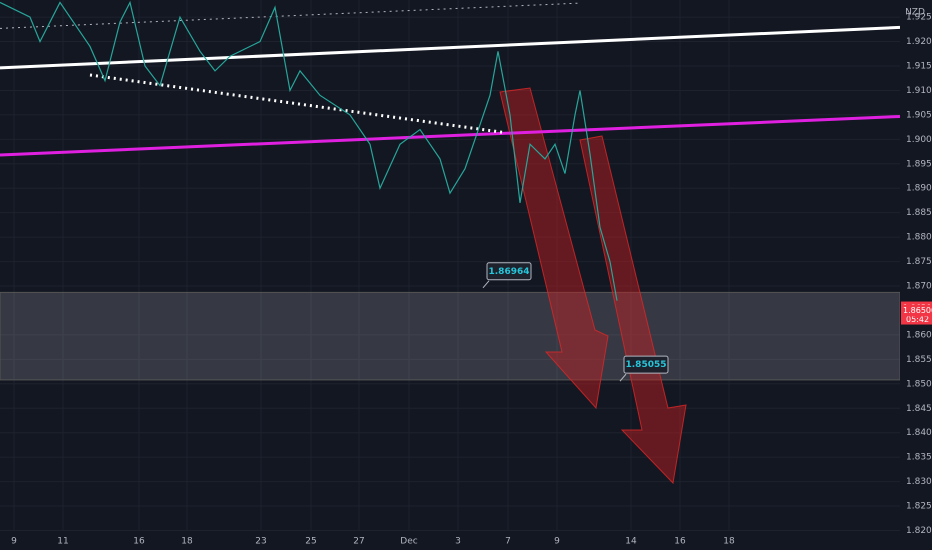 The image size is (932, 550). I want to click on y-tick-label: 1.88000, so click(919, 238).